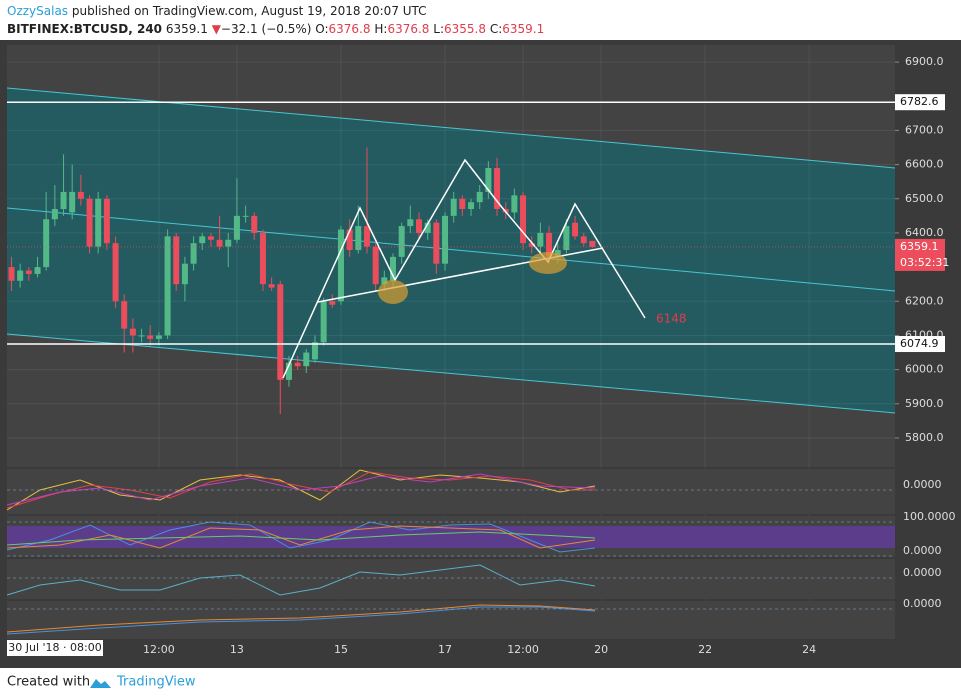 The image size is (961, 699). Describe the element at coordinates (919, 343) in the screenshot. I see `level-label: 6074.9` at that location.